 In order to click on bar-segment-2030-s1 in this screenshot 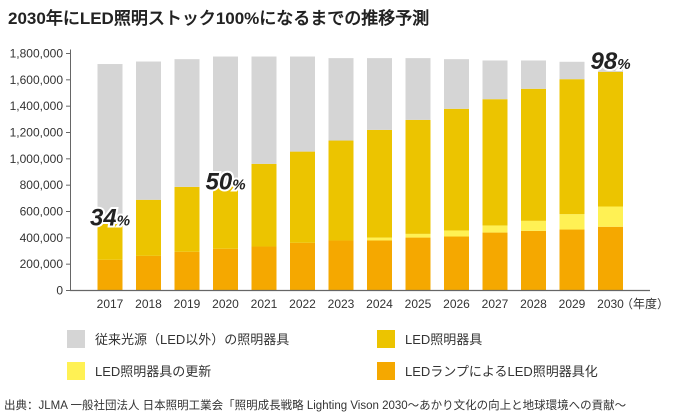, I will do `click(610, 216)`.